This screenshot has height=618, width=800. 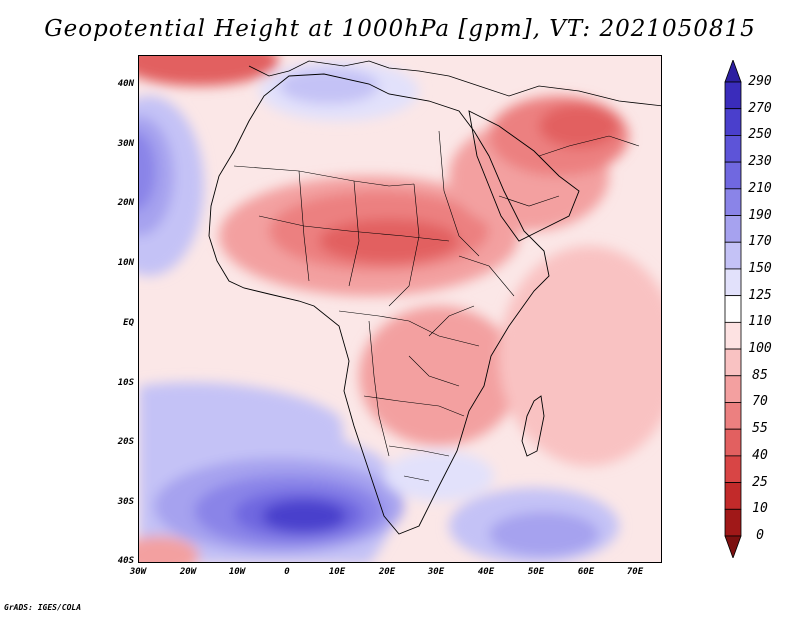 I want to click on colorbar-tick-label: 290, so click(x=760, y=81).